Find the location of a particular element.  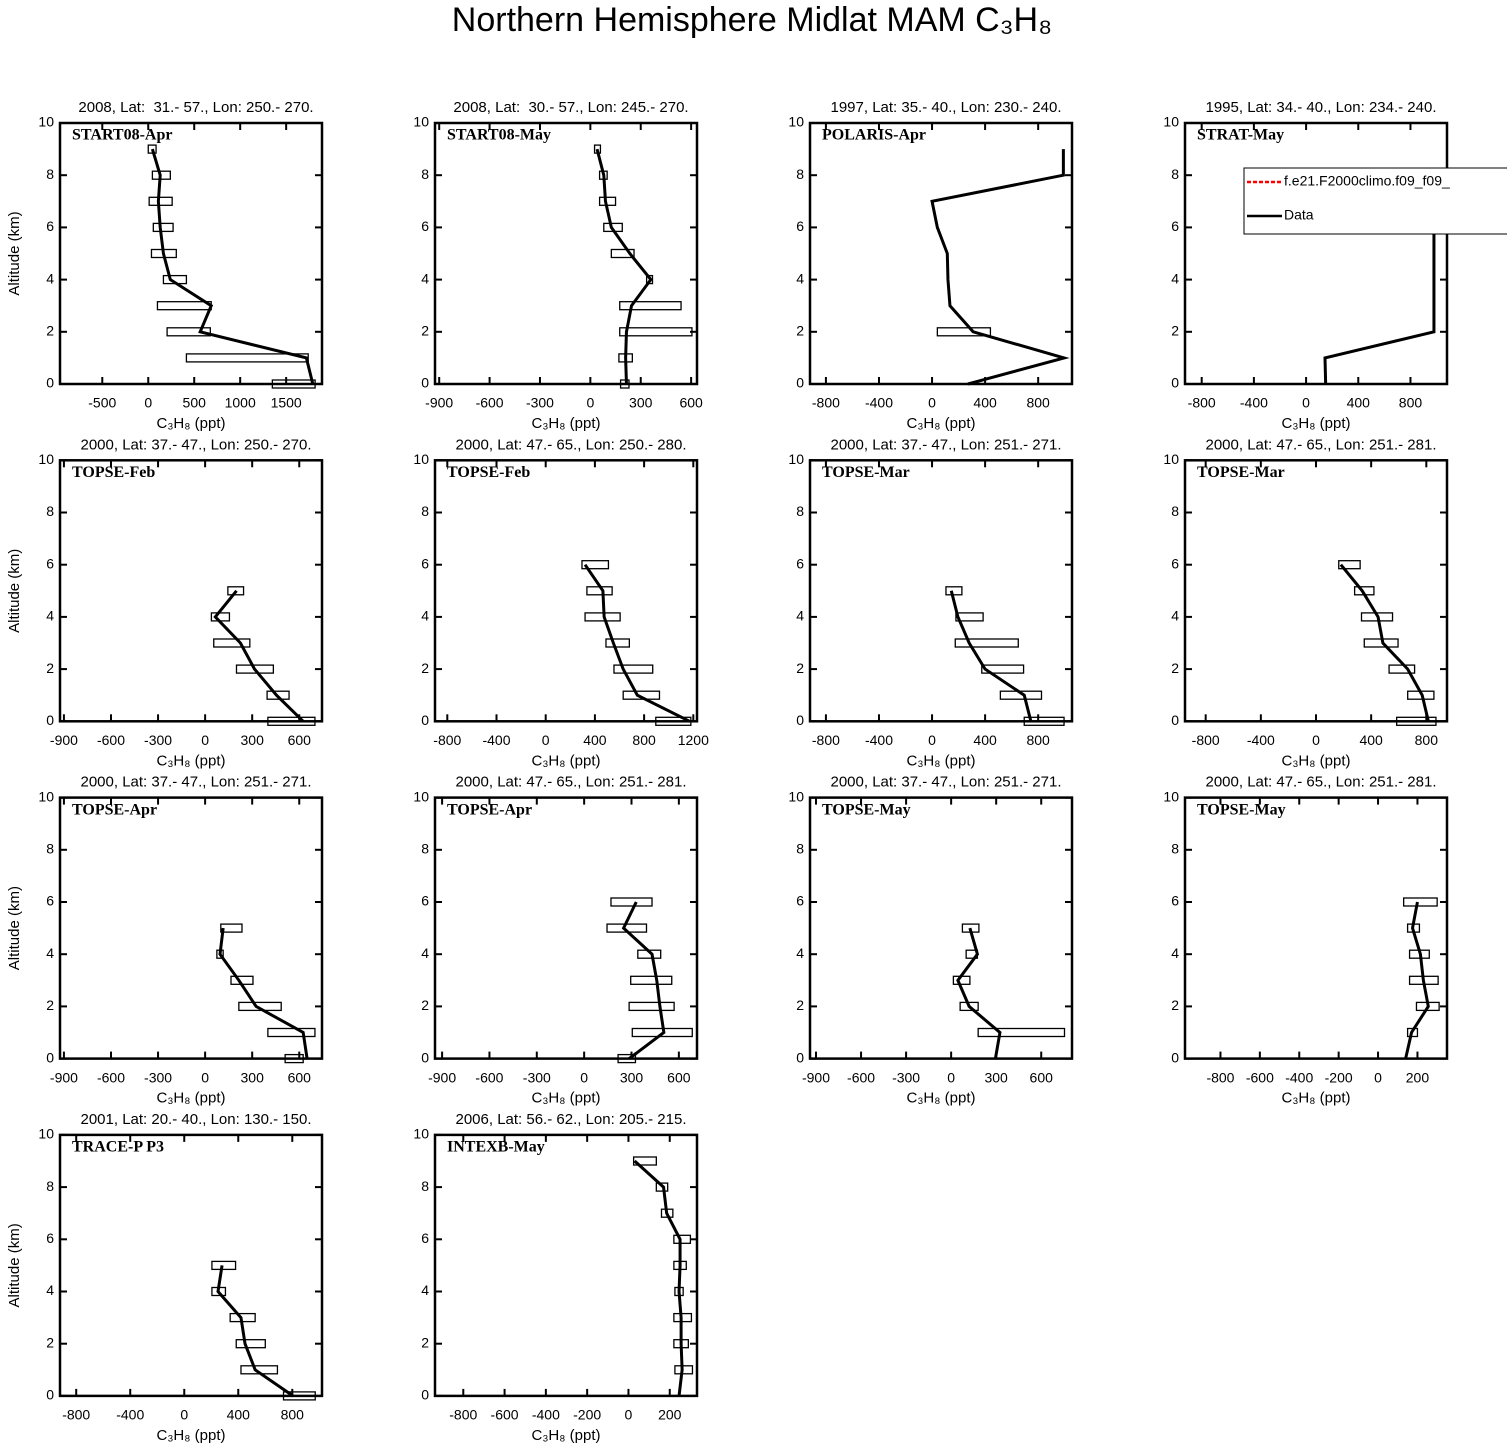

panel-subtitle: 2000, Lat: 37.- 47., Lon: 250.- 270. is located at coordinates (195, 444).